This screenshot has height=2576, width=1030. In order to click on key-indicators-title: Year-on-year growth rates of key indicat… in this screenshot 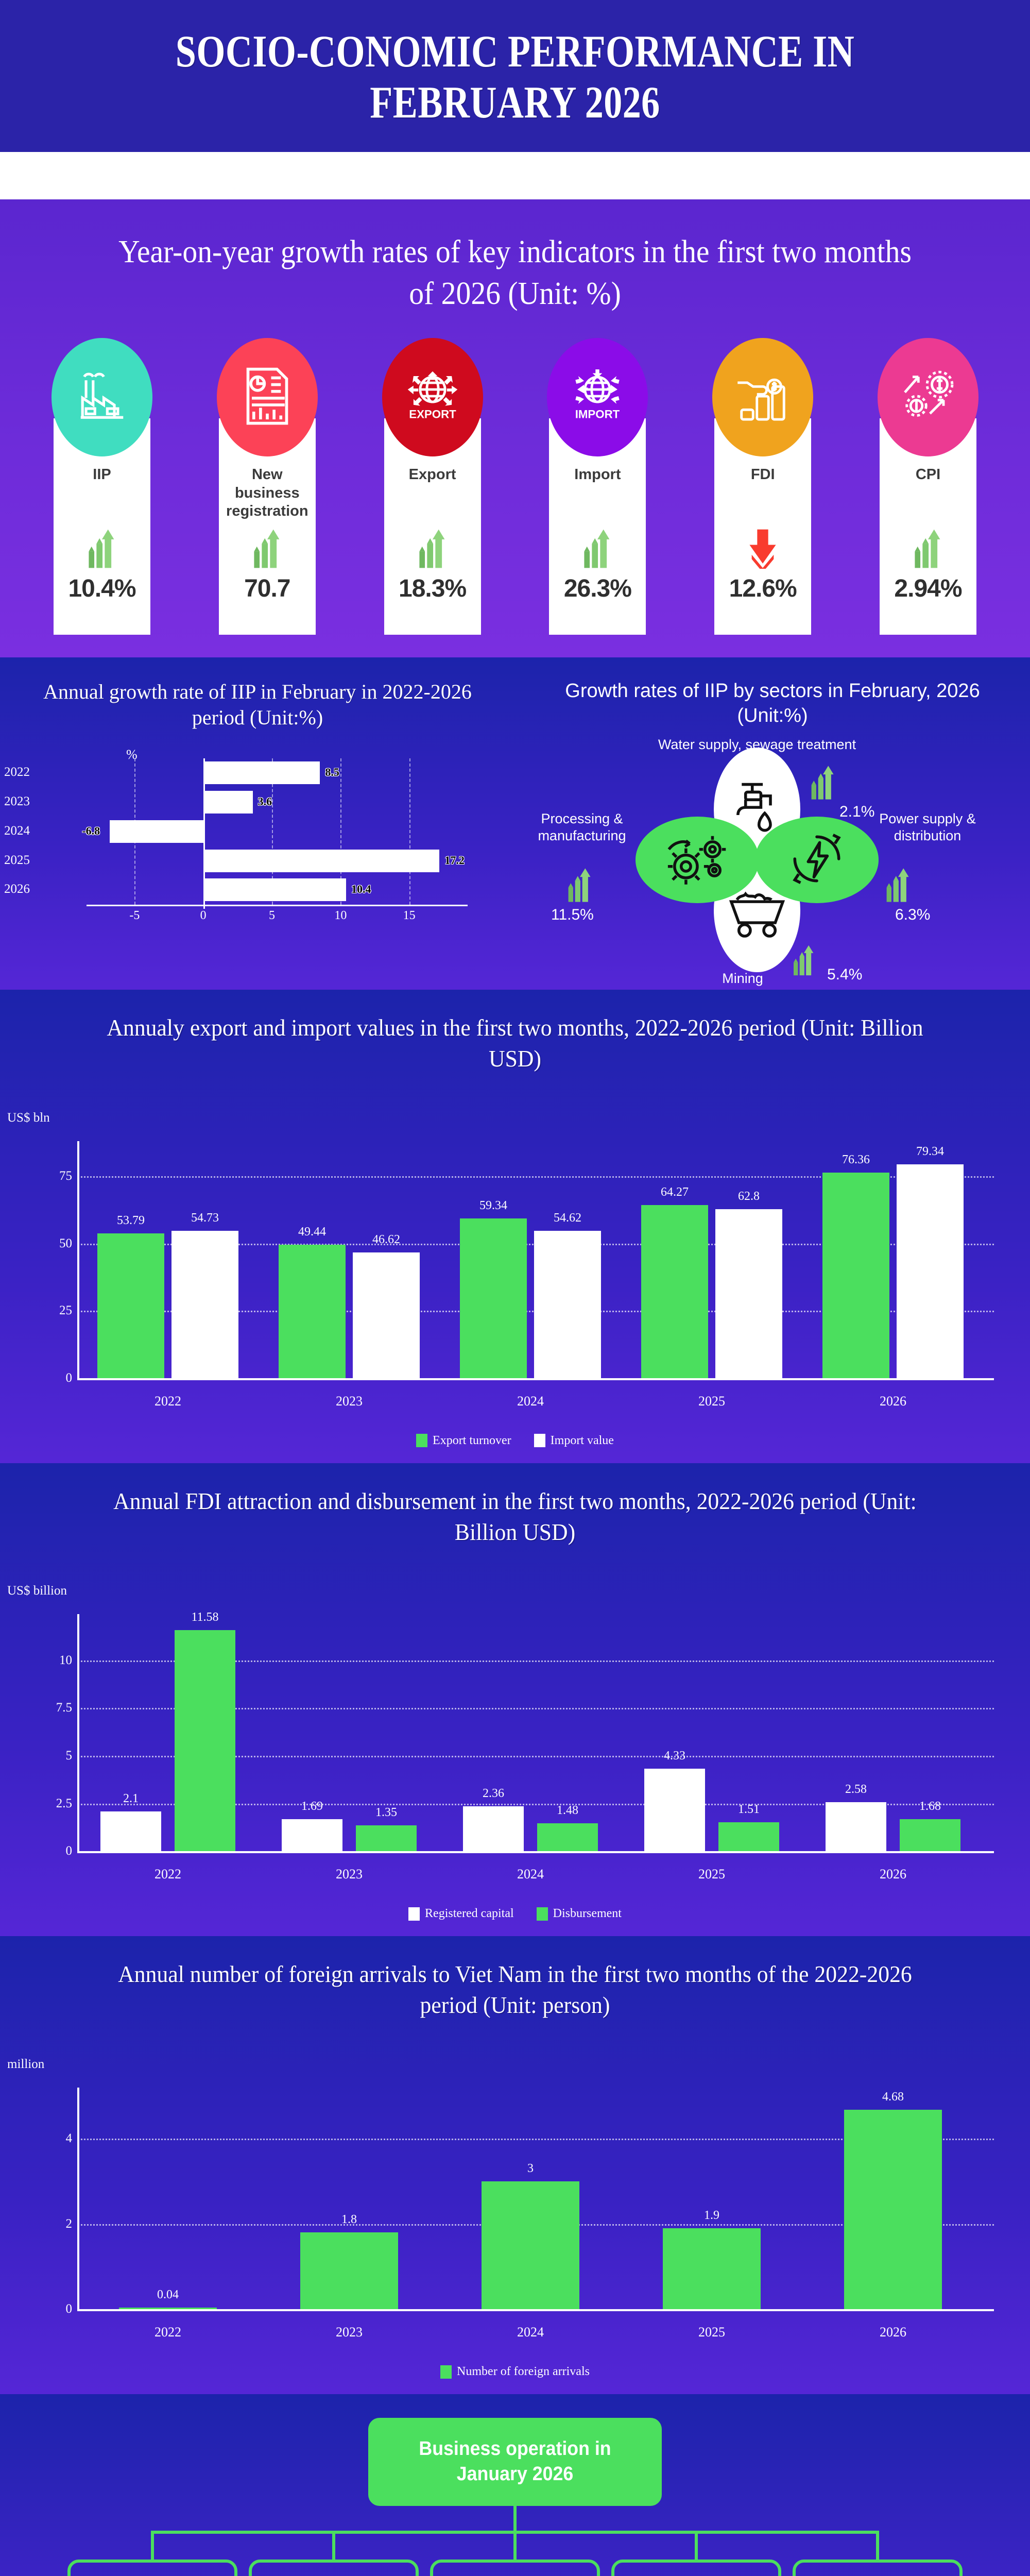, I will do `click(515, 272)`.